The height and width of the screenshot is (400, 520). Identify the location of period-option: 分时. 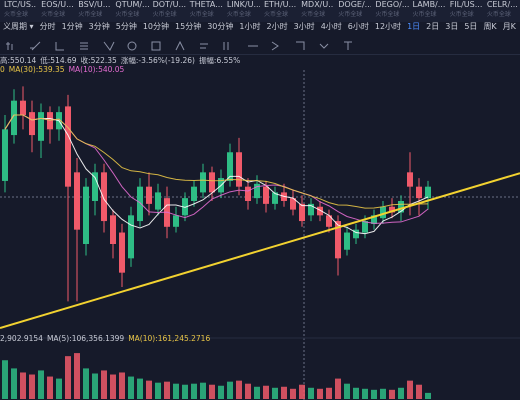
(47, 26).